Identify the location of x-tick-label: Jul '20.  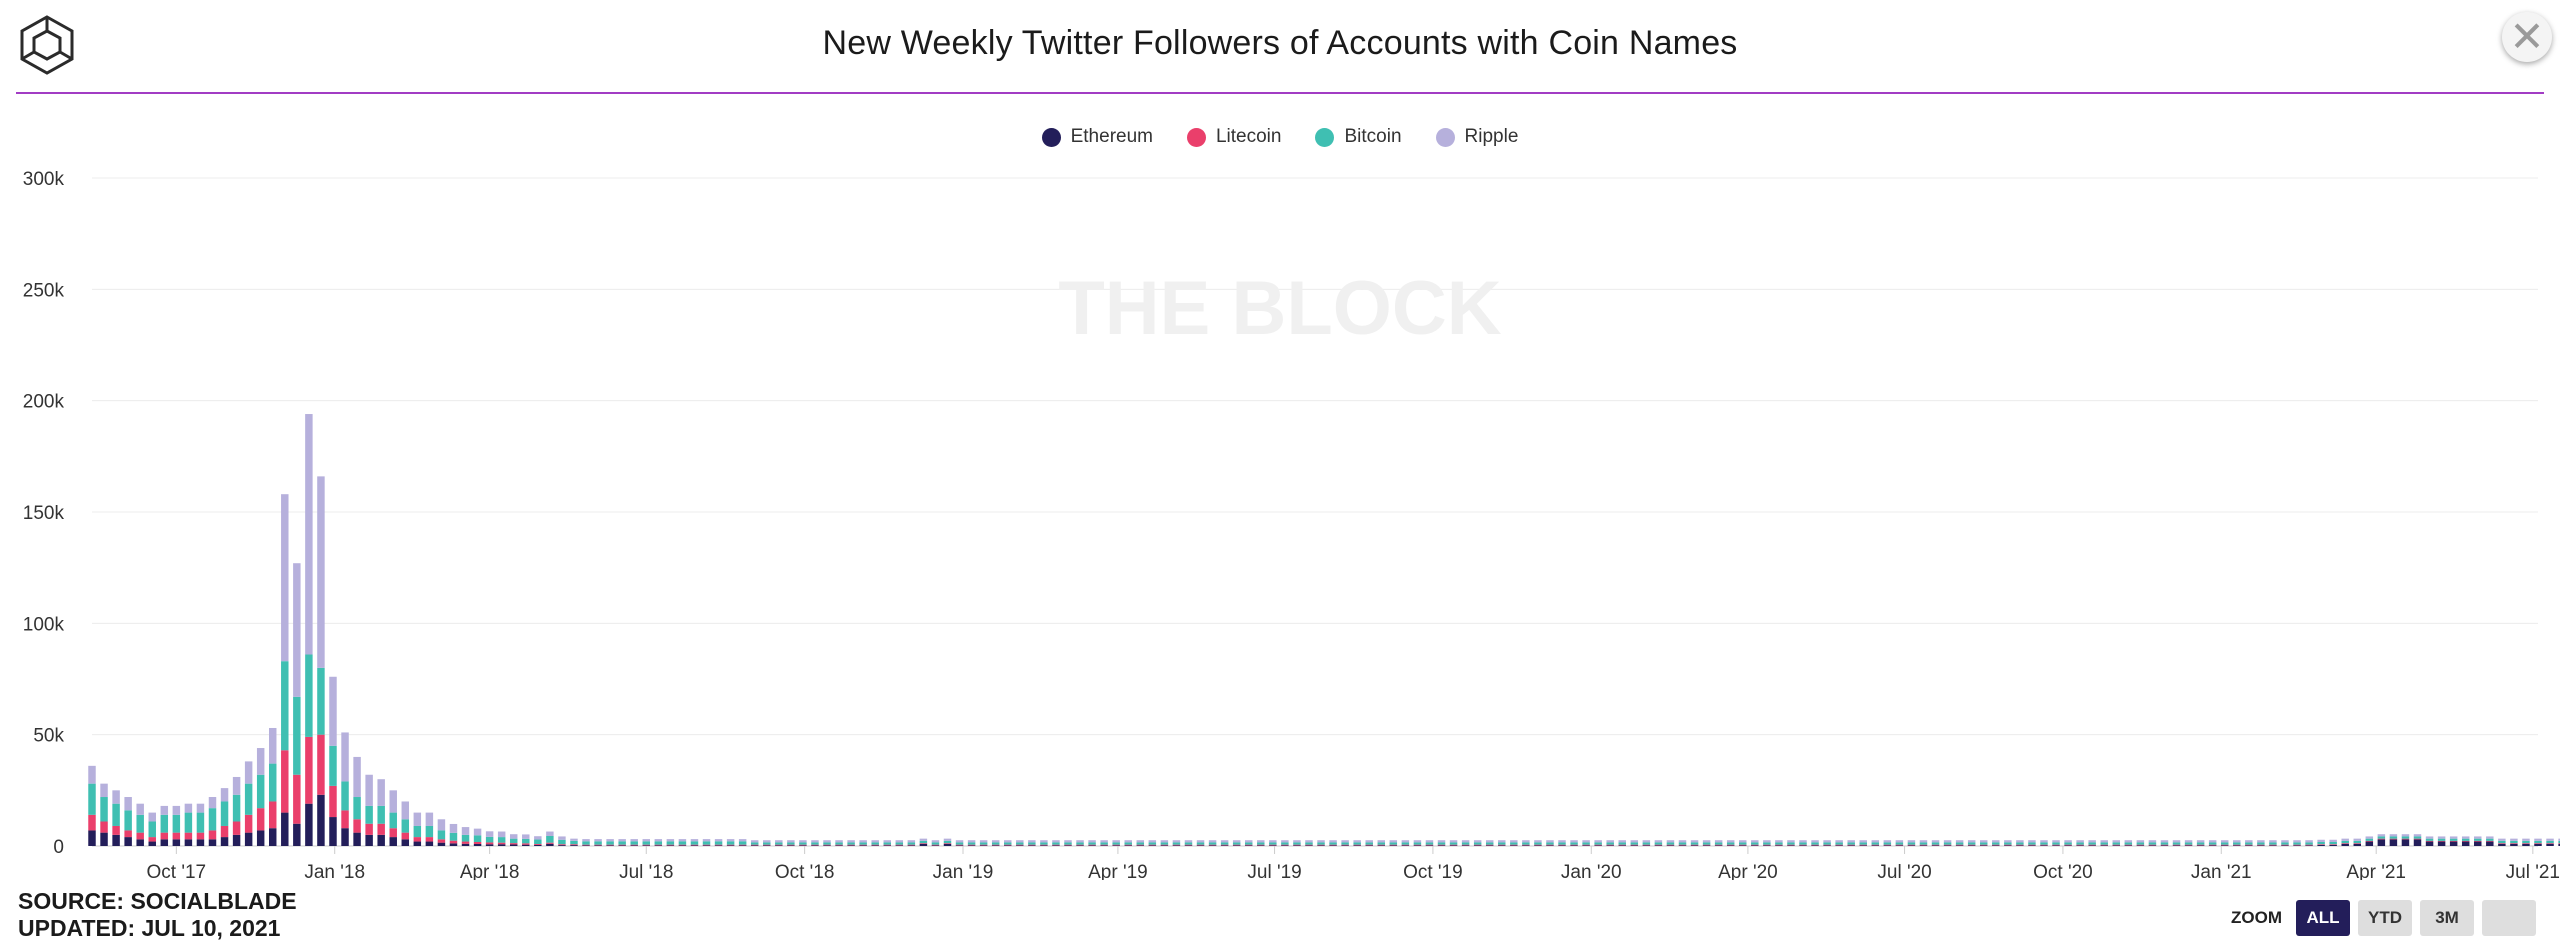
(1904, 871).